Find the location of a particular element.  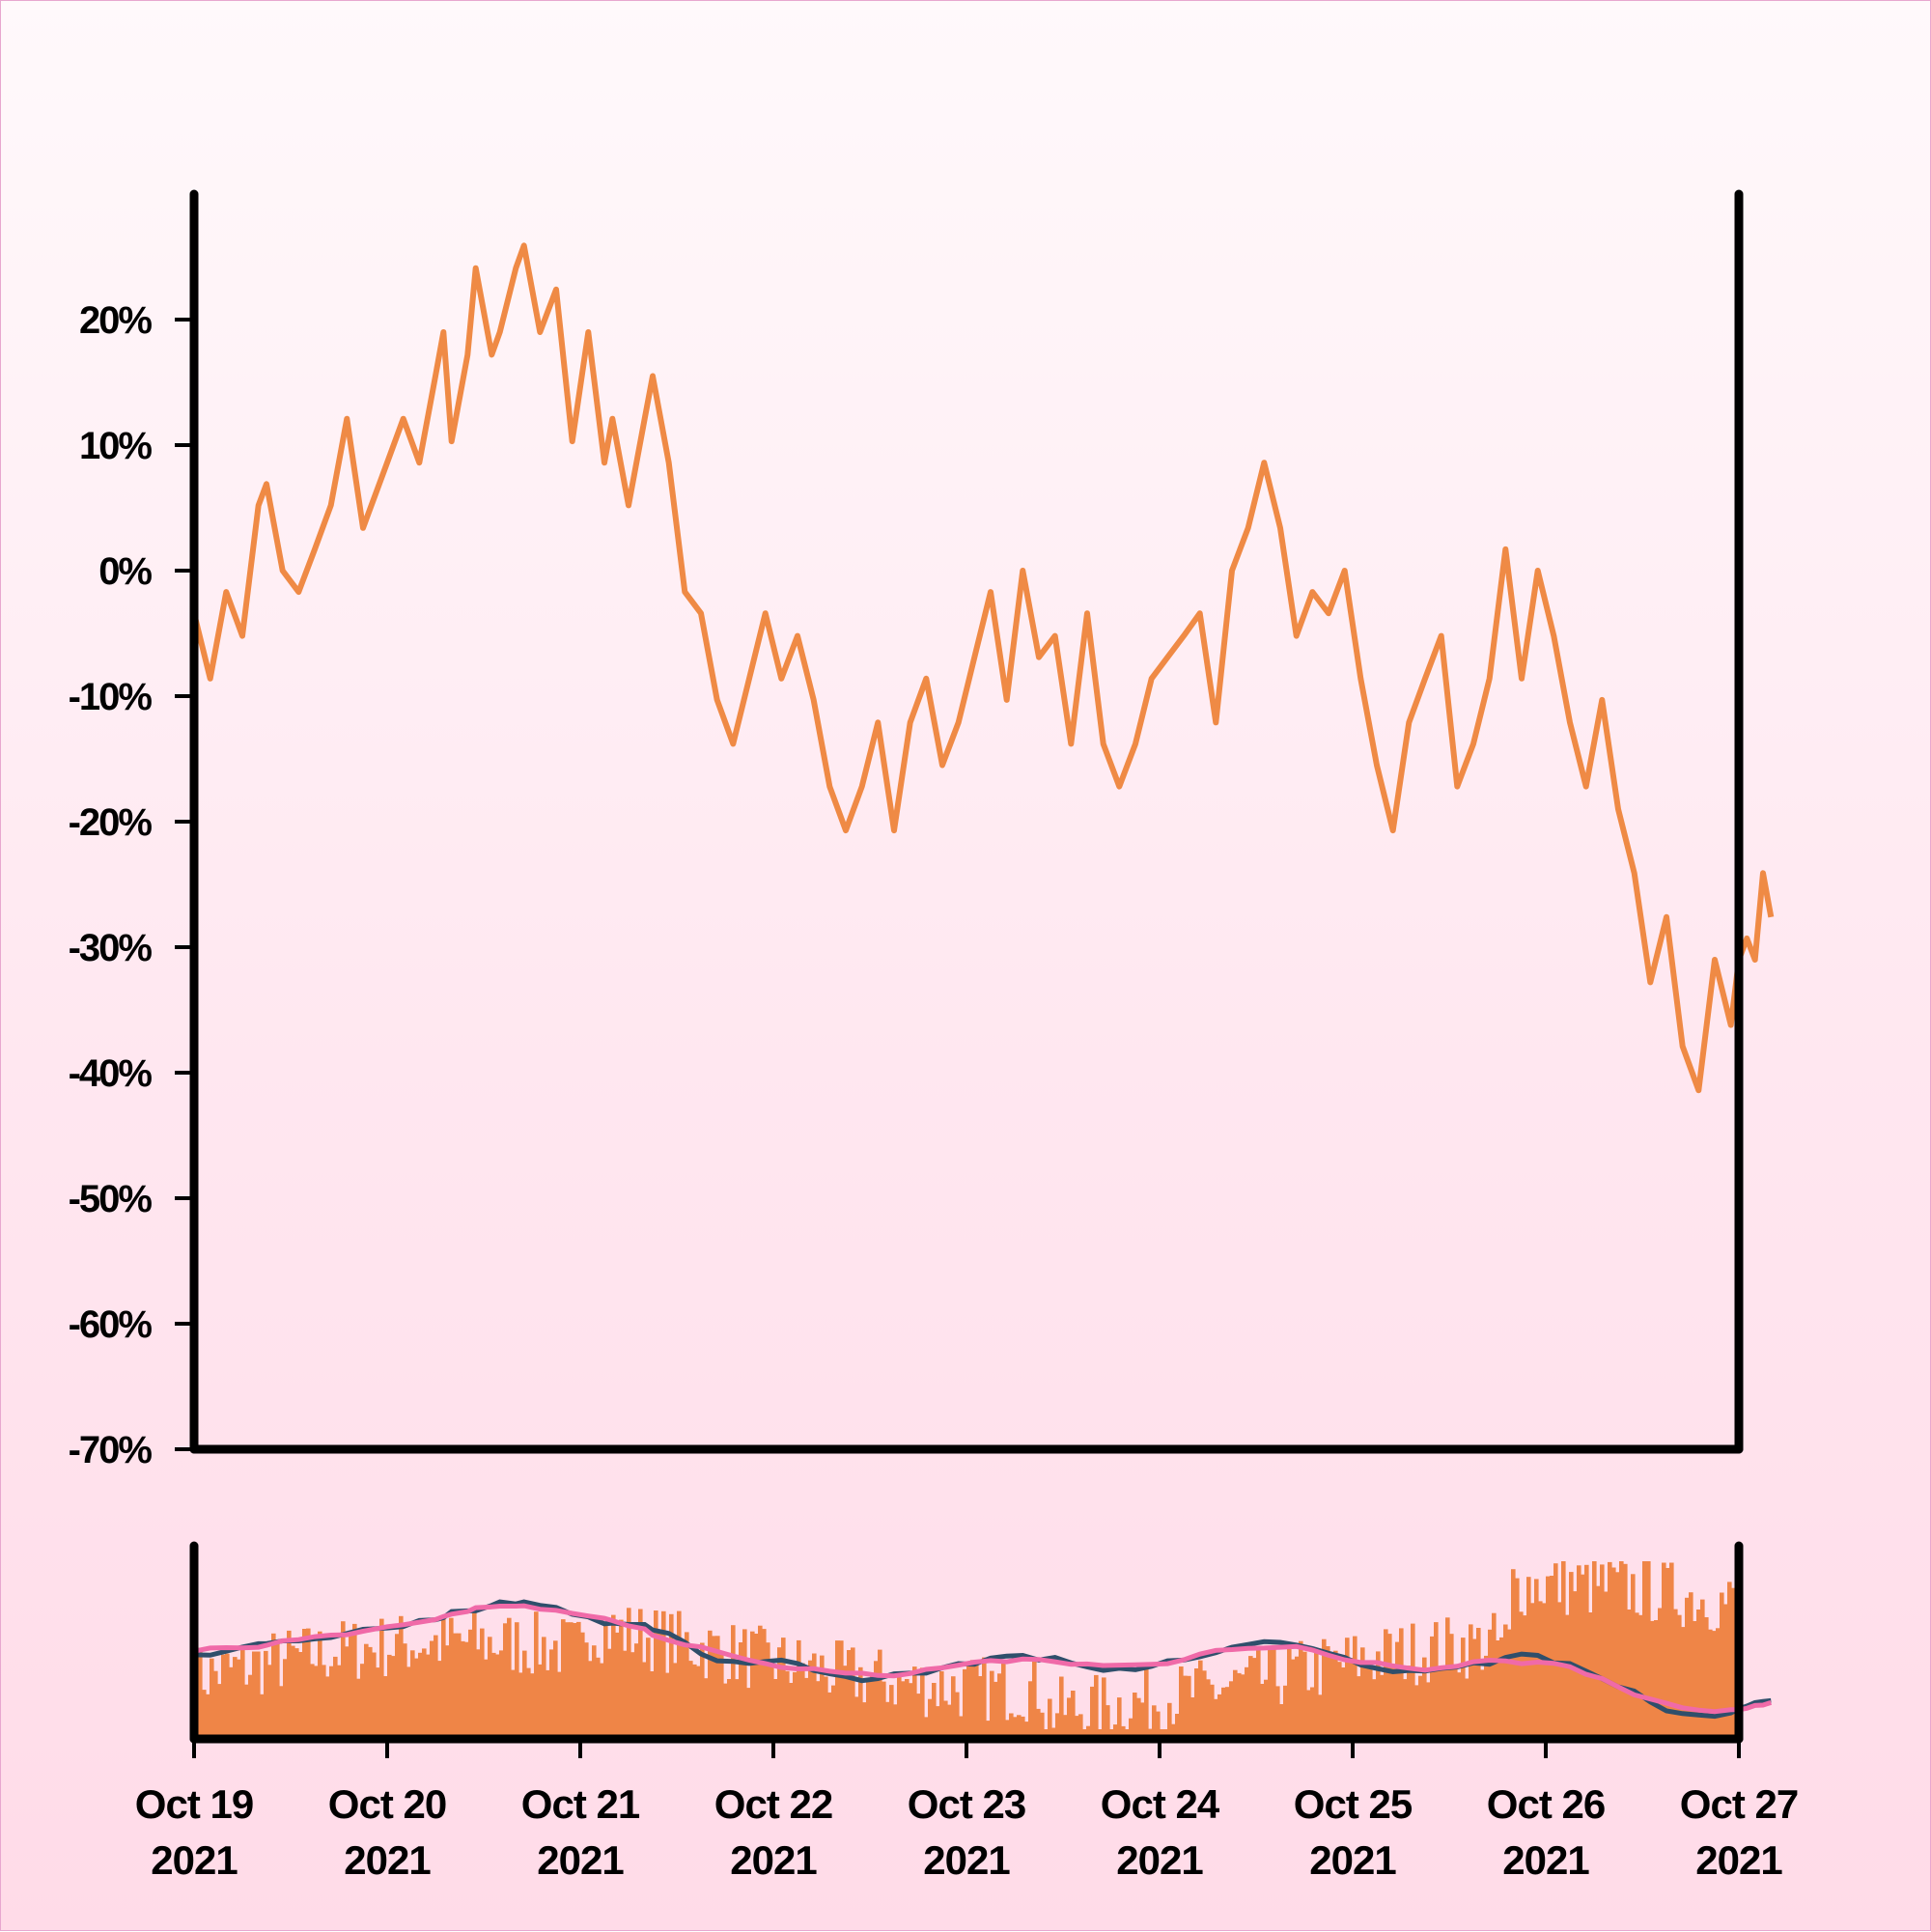

y-tick-label: -60% is located at coordinates (111, 1325).